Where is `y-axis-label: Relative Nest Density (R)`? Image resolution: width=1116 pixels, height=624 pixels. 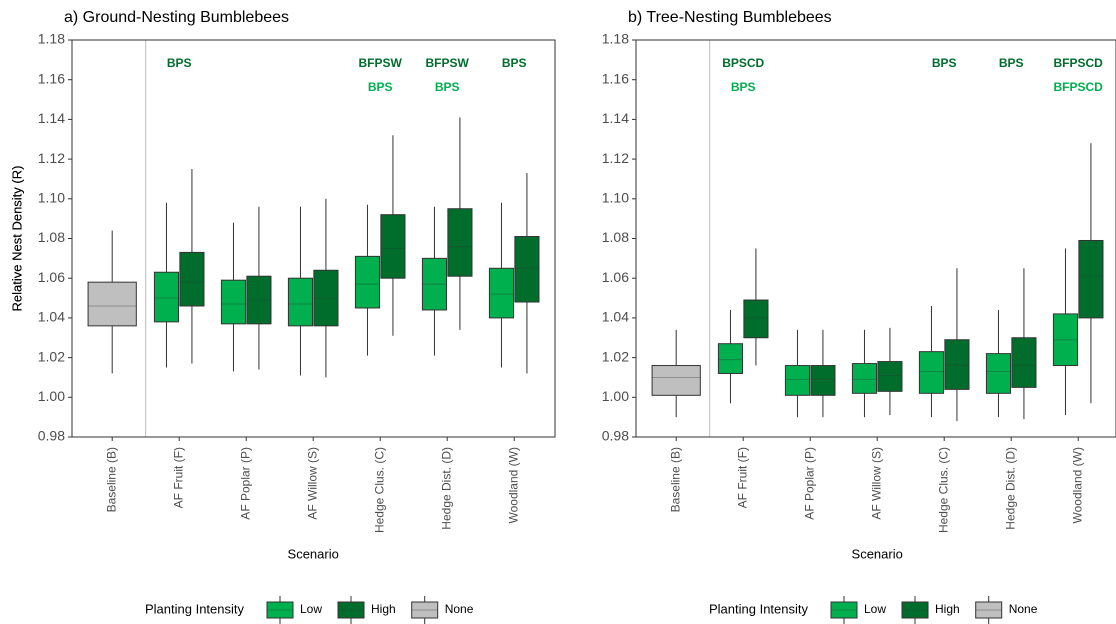
y-axis-label: Relative Nest Density (R) is located at coordinates (16, 239).